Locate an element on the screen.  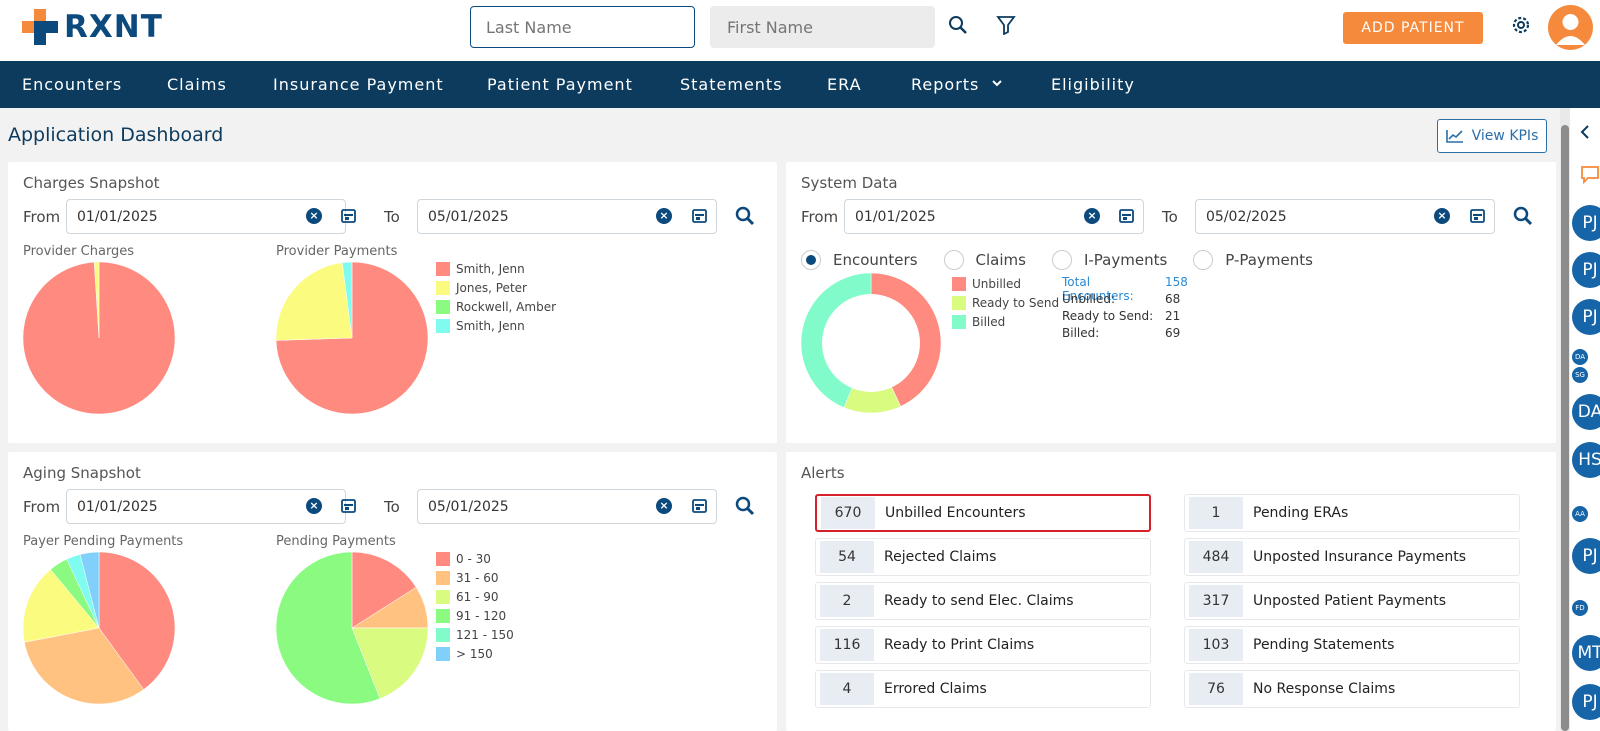
user-avatar-small: FD is located at coordinates (1580, 608).